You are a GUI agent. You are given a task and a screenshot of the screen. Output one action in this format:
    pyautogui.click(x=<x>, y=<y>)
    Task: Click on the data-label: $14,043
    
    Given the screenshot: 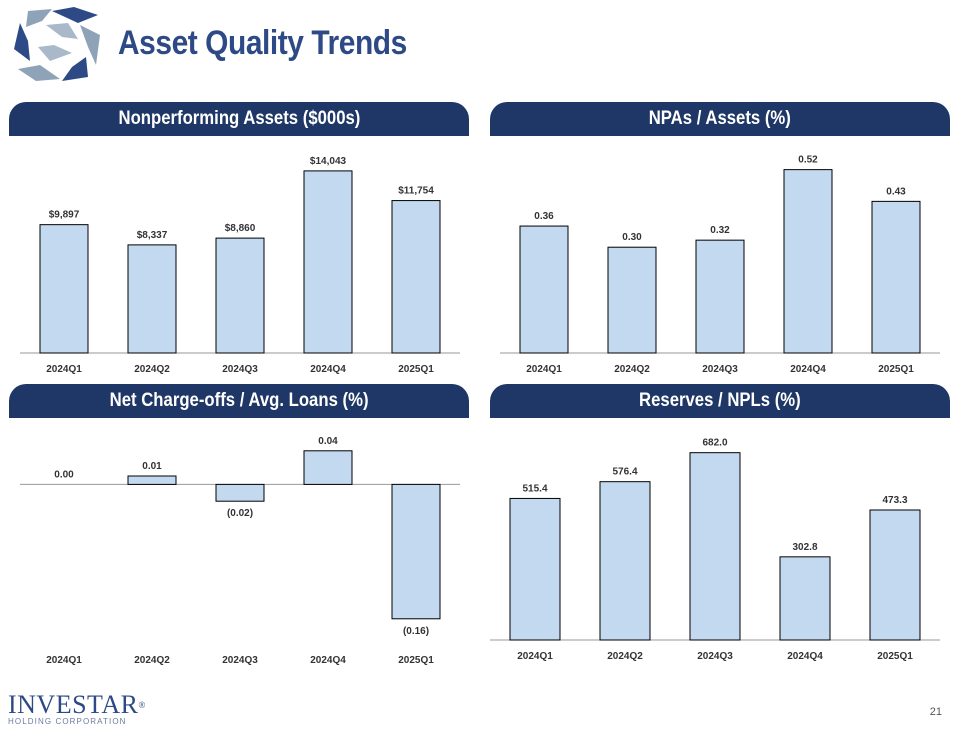 What is the action you would take?
    pyautogui.click(x=328, y=161)
    